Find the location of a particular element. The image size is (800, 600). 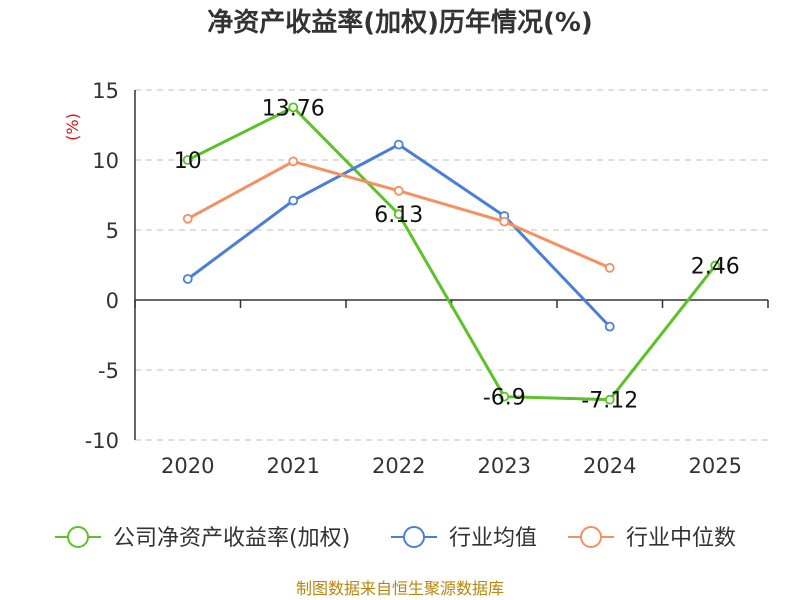

x-tick-labels: 2020 2021 2022 2023 2024 2025 is located at coordinates (451, 466).